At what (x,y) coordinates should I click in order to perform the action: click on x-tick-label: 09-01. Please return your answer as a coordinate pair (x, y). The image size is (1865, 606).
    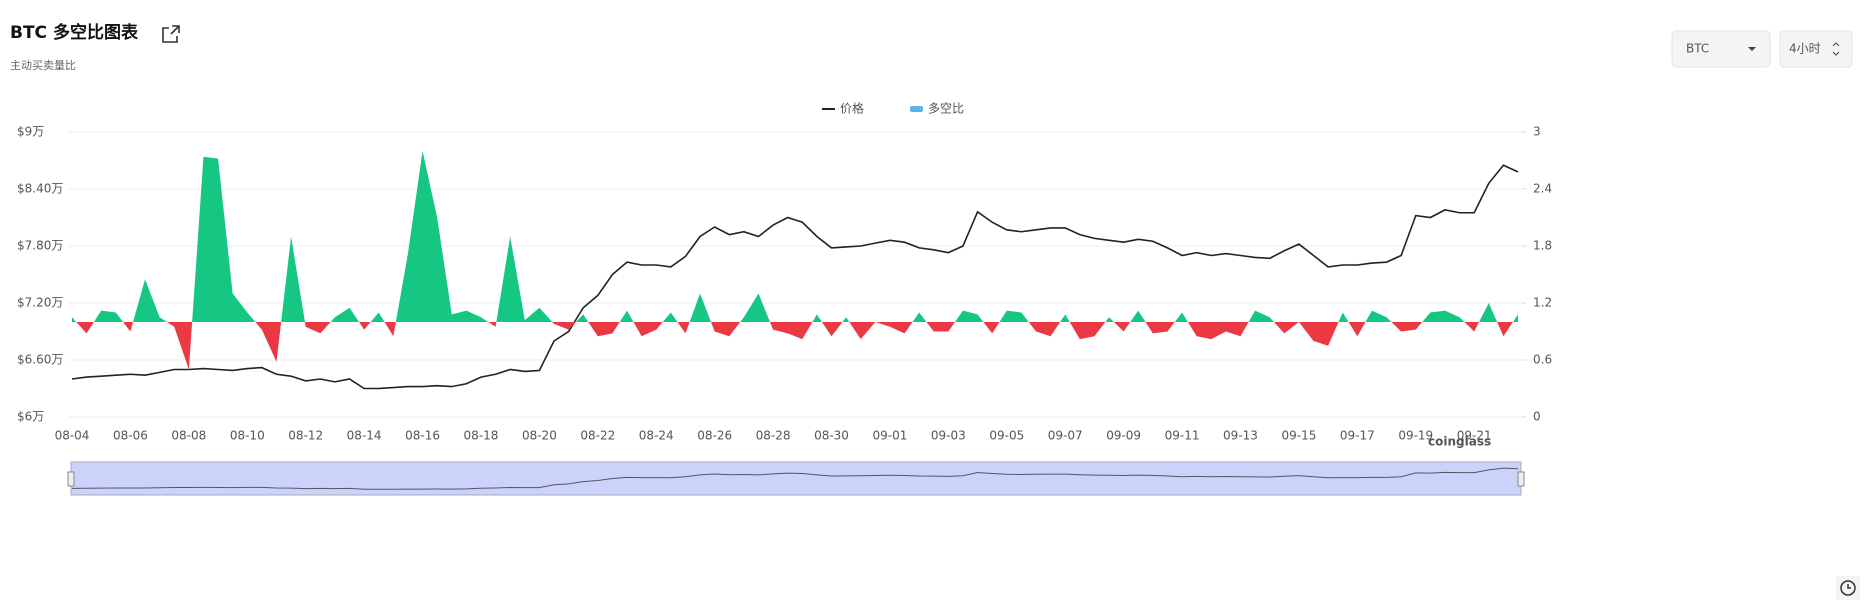
    Looking at the image, I should click on (890, 436).